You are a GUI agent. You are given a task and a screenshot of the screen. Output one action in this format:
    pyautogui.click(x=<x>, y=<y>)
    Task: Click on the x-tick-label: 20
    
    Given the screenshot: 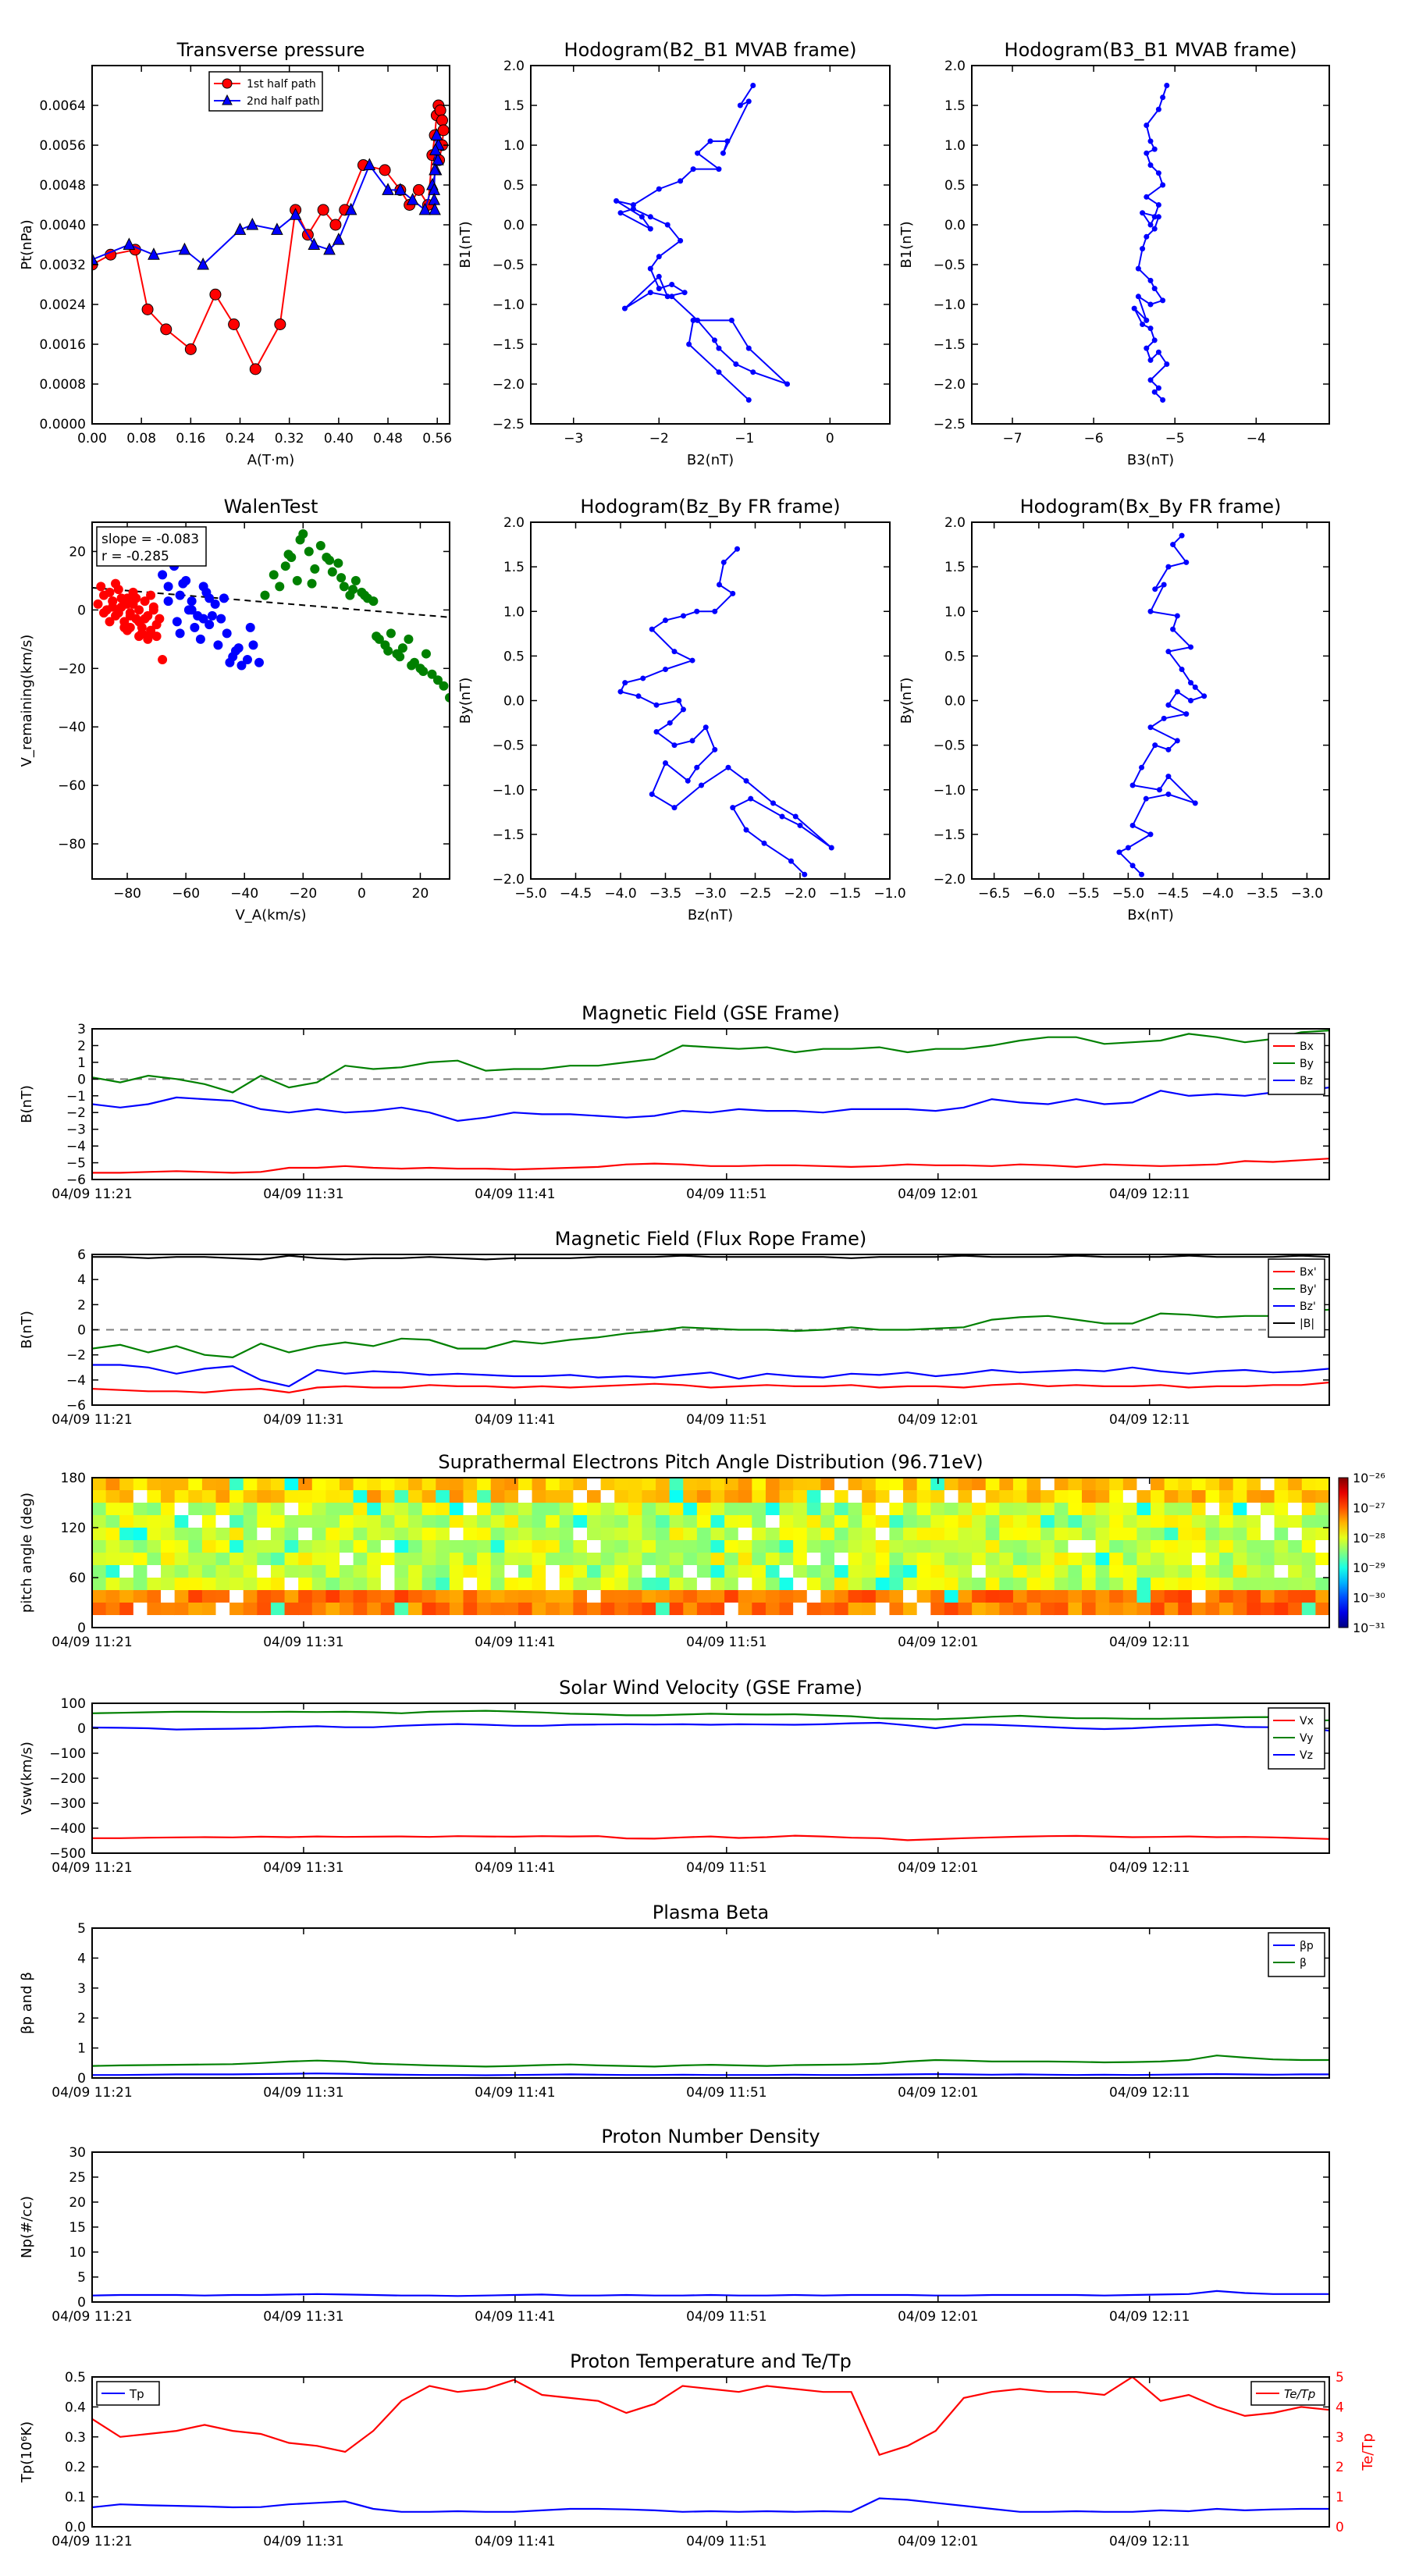 What is the action you would take?
    pyautogui.click(x=420, y=894)
    